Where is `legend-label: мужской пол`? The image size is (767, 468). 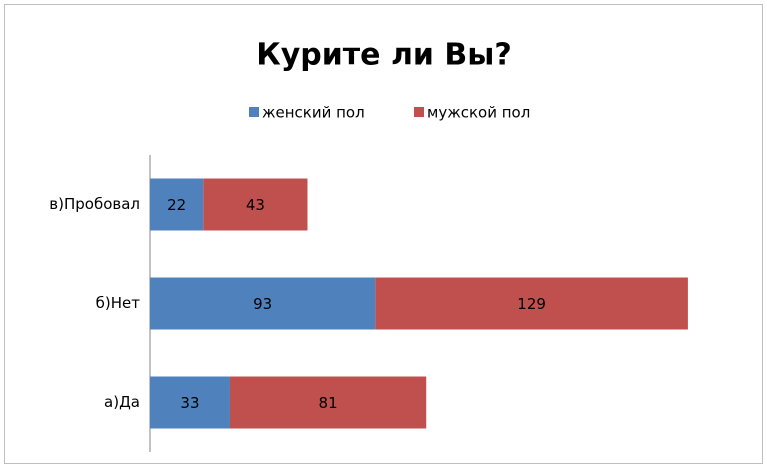
legend-label: мужской пол is located at coordinates (478, 113).